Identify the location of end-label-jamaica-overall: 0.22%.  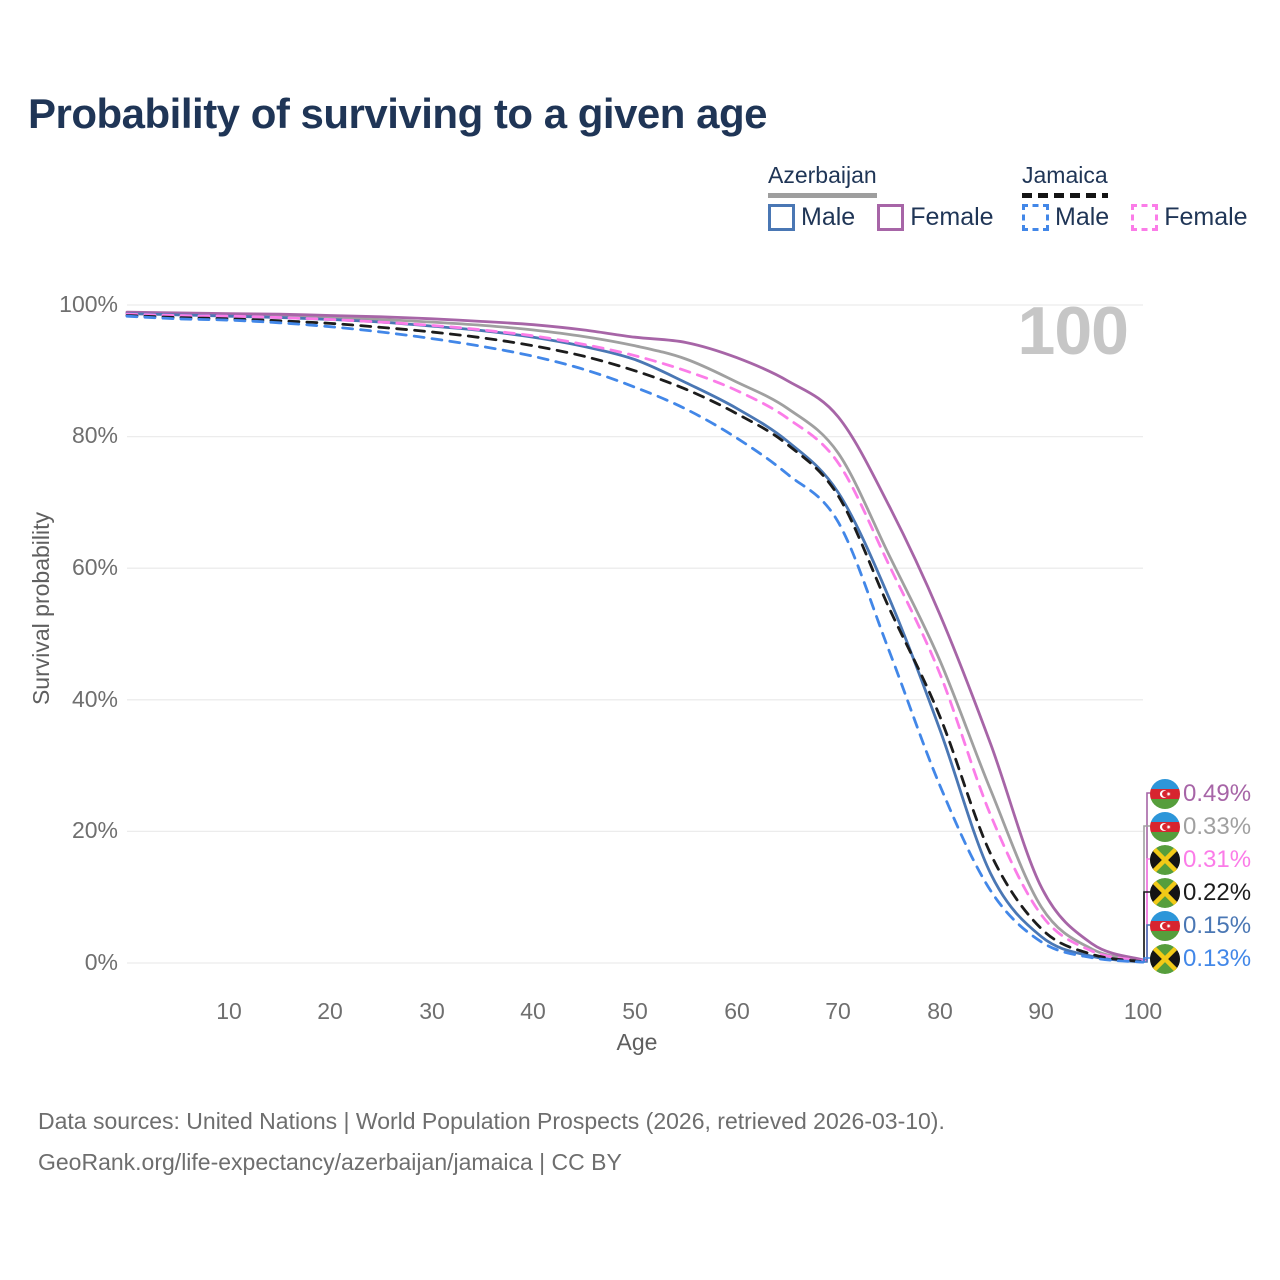
(1200, 893).